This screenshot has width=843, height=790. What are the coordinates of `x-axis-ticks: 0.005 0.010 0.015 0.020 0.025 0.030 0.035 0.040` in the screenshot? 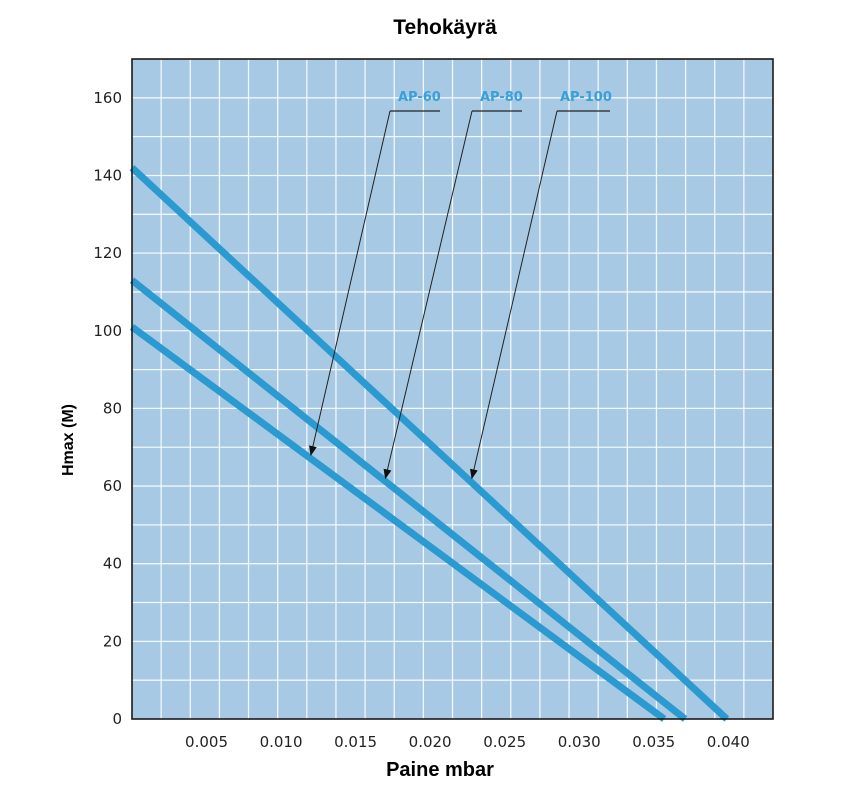 It's located at (467, 742).